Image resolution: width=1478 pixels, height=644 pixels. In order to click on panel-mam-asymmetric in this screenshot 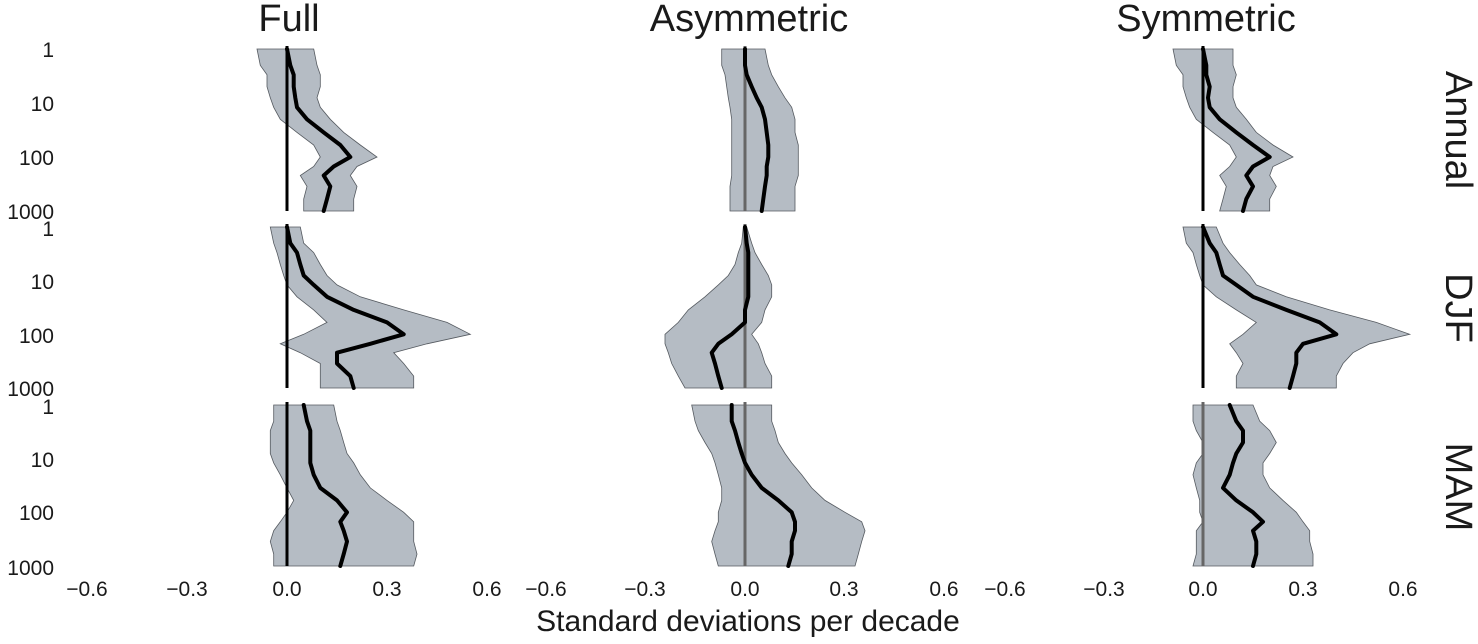, I will do `click(778, 485)`.